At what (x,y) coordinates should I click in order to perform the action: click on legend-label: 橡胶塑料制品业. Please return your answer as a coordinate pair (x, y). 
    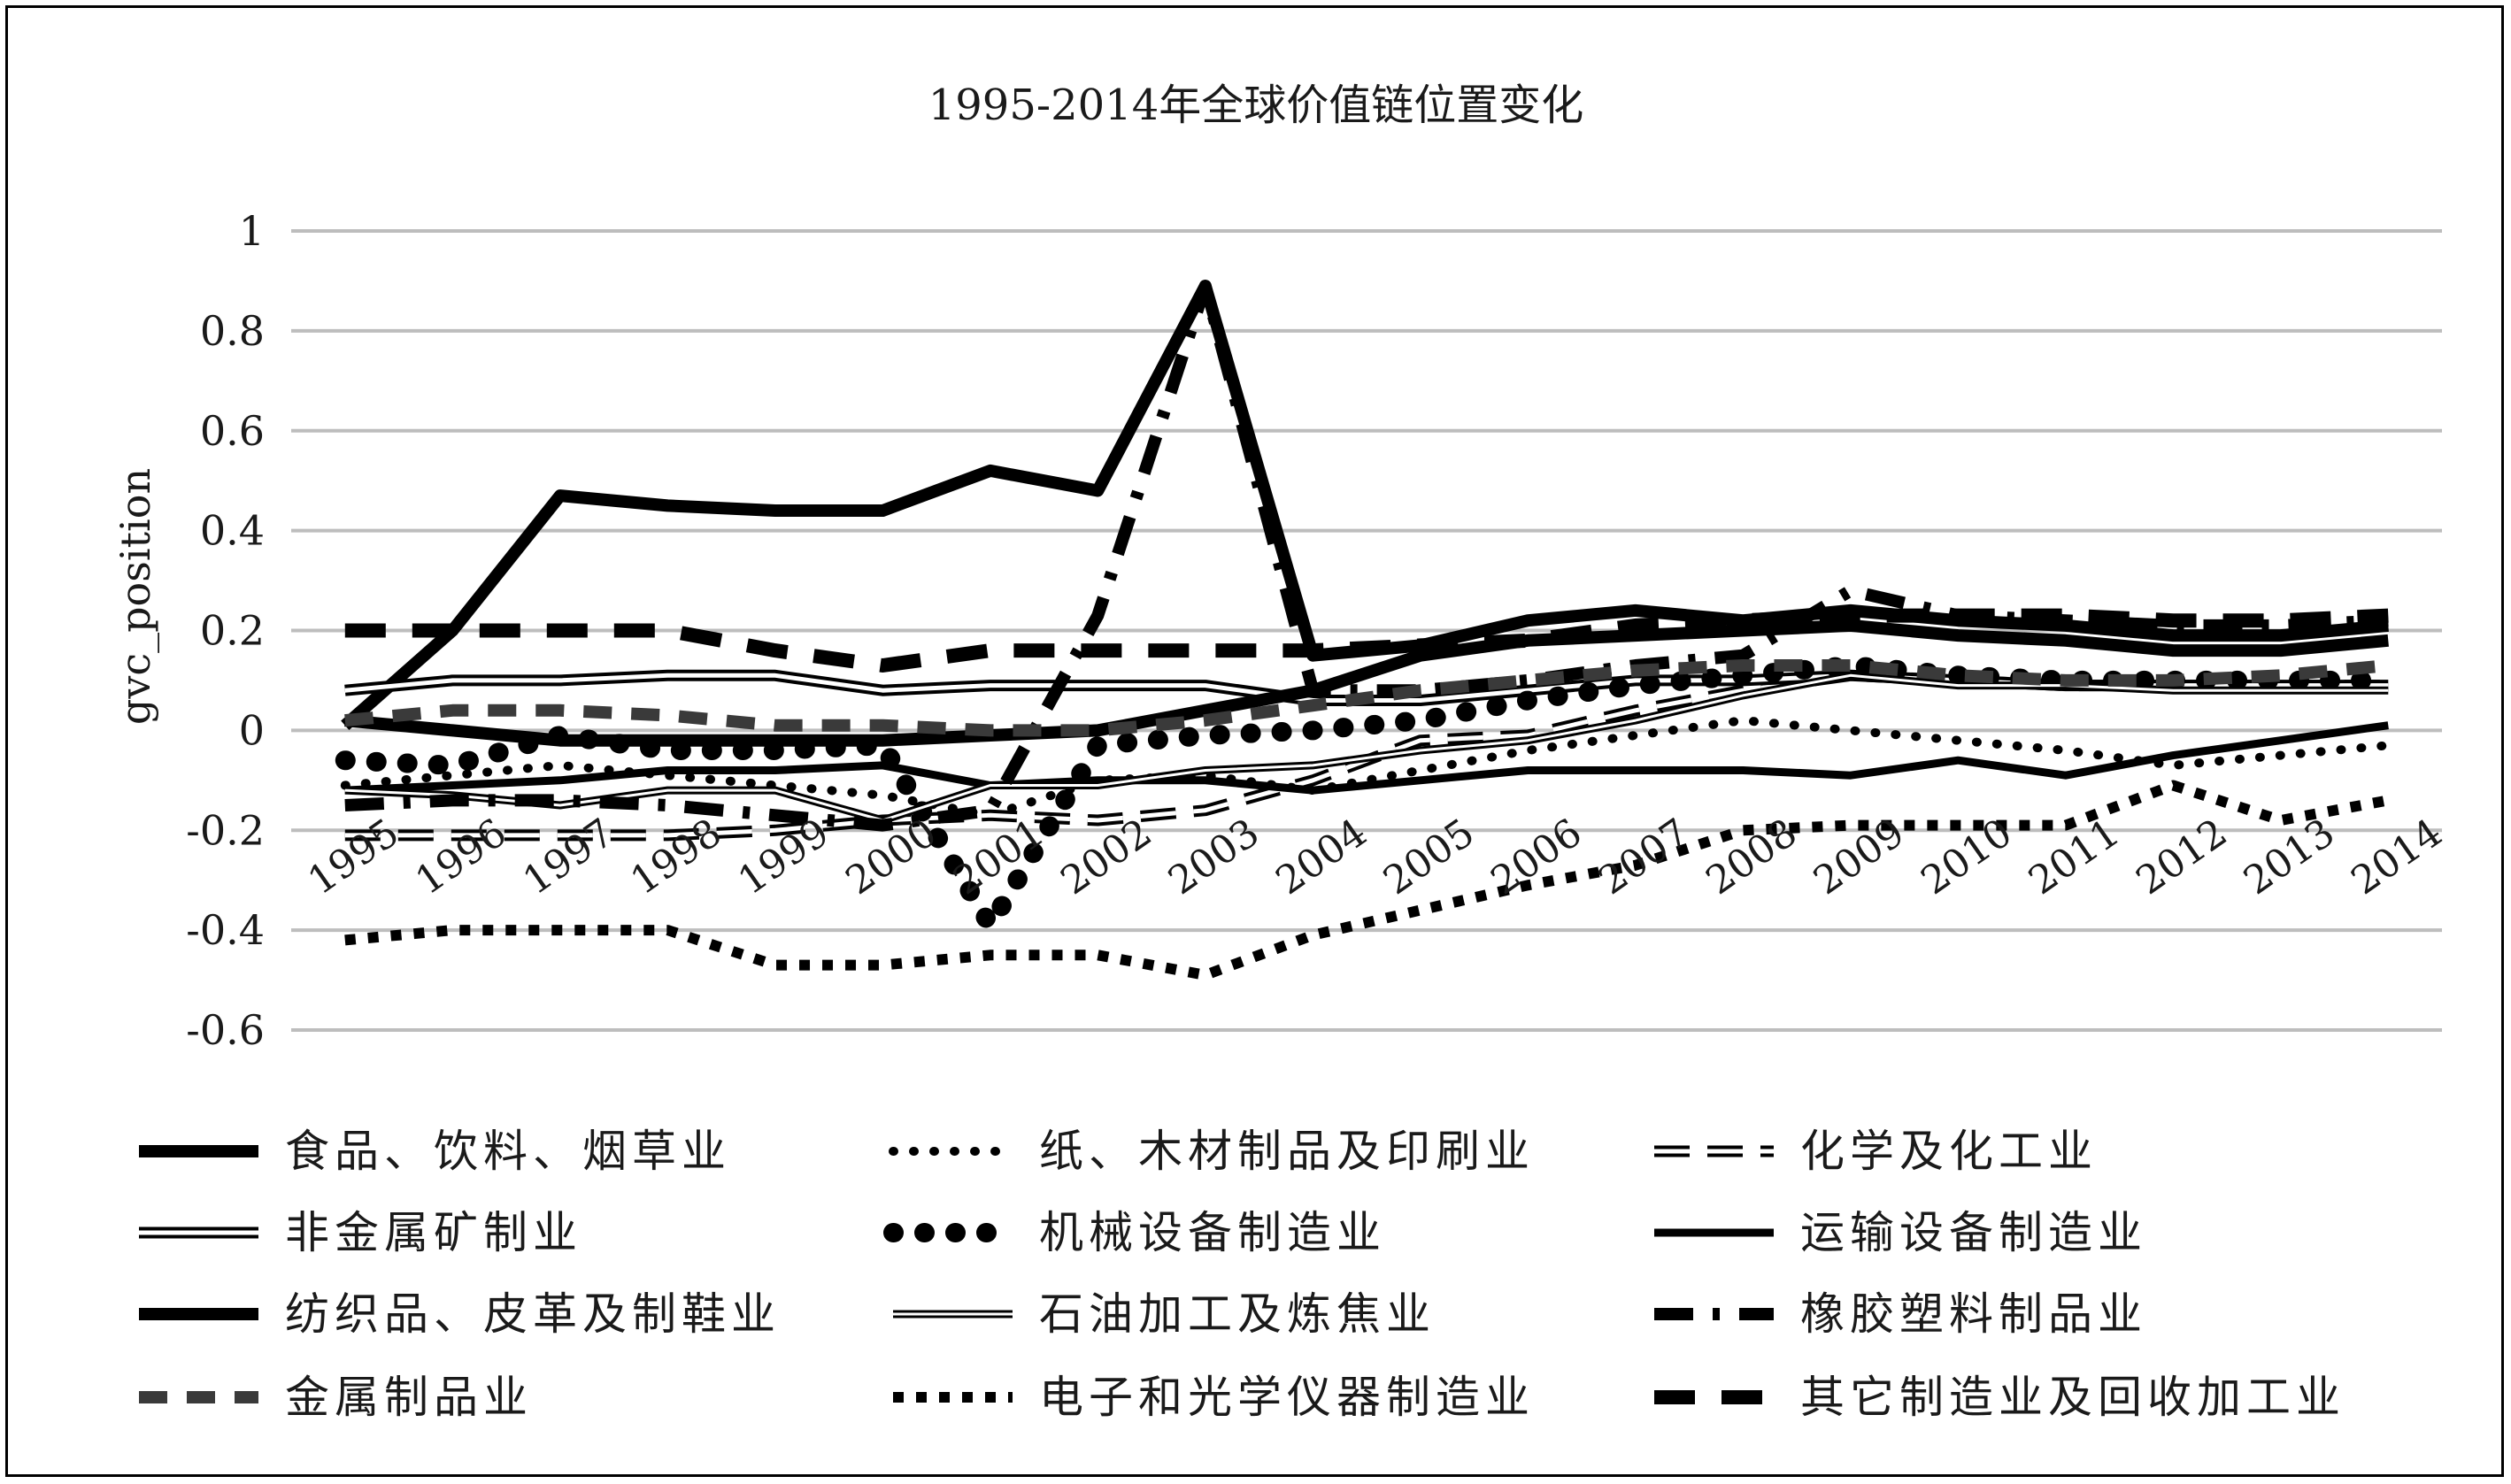
    Looking at the image, I should click on (1973, 1314).